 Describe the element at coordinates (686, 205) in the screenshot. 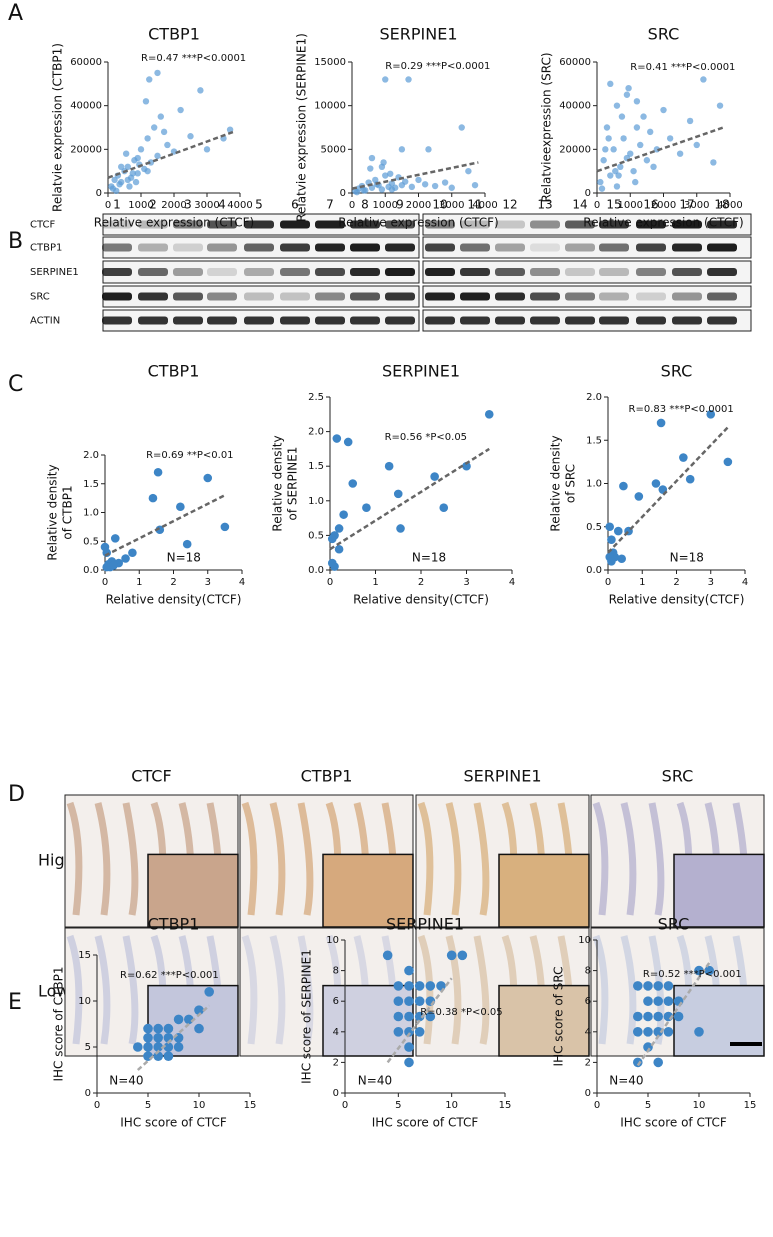

I see `lane-number: 17` at that location.